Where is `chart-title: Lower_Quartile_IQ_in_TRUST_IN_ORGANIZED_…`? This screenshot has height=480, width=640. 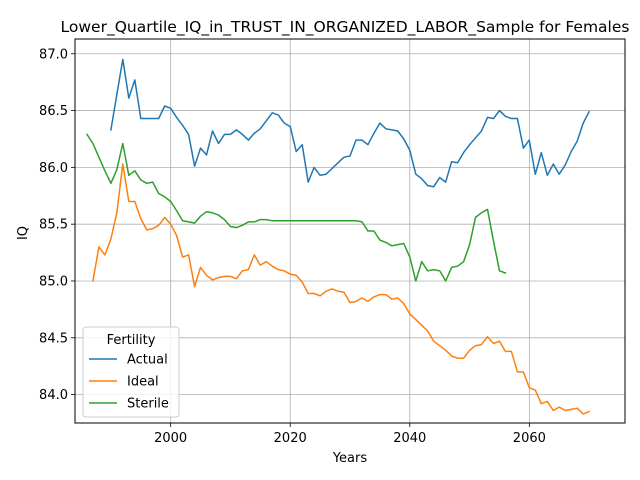
chart-title: Lower_Quartile_IQ_in_TRUST_IN_ORGANIZED_… is located at coordinates (345, 27).